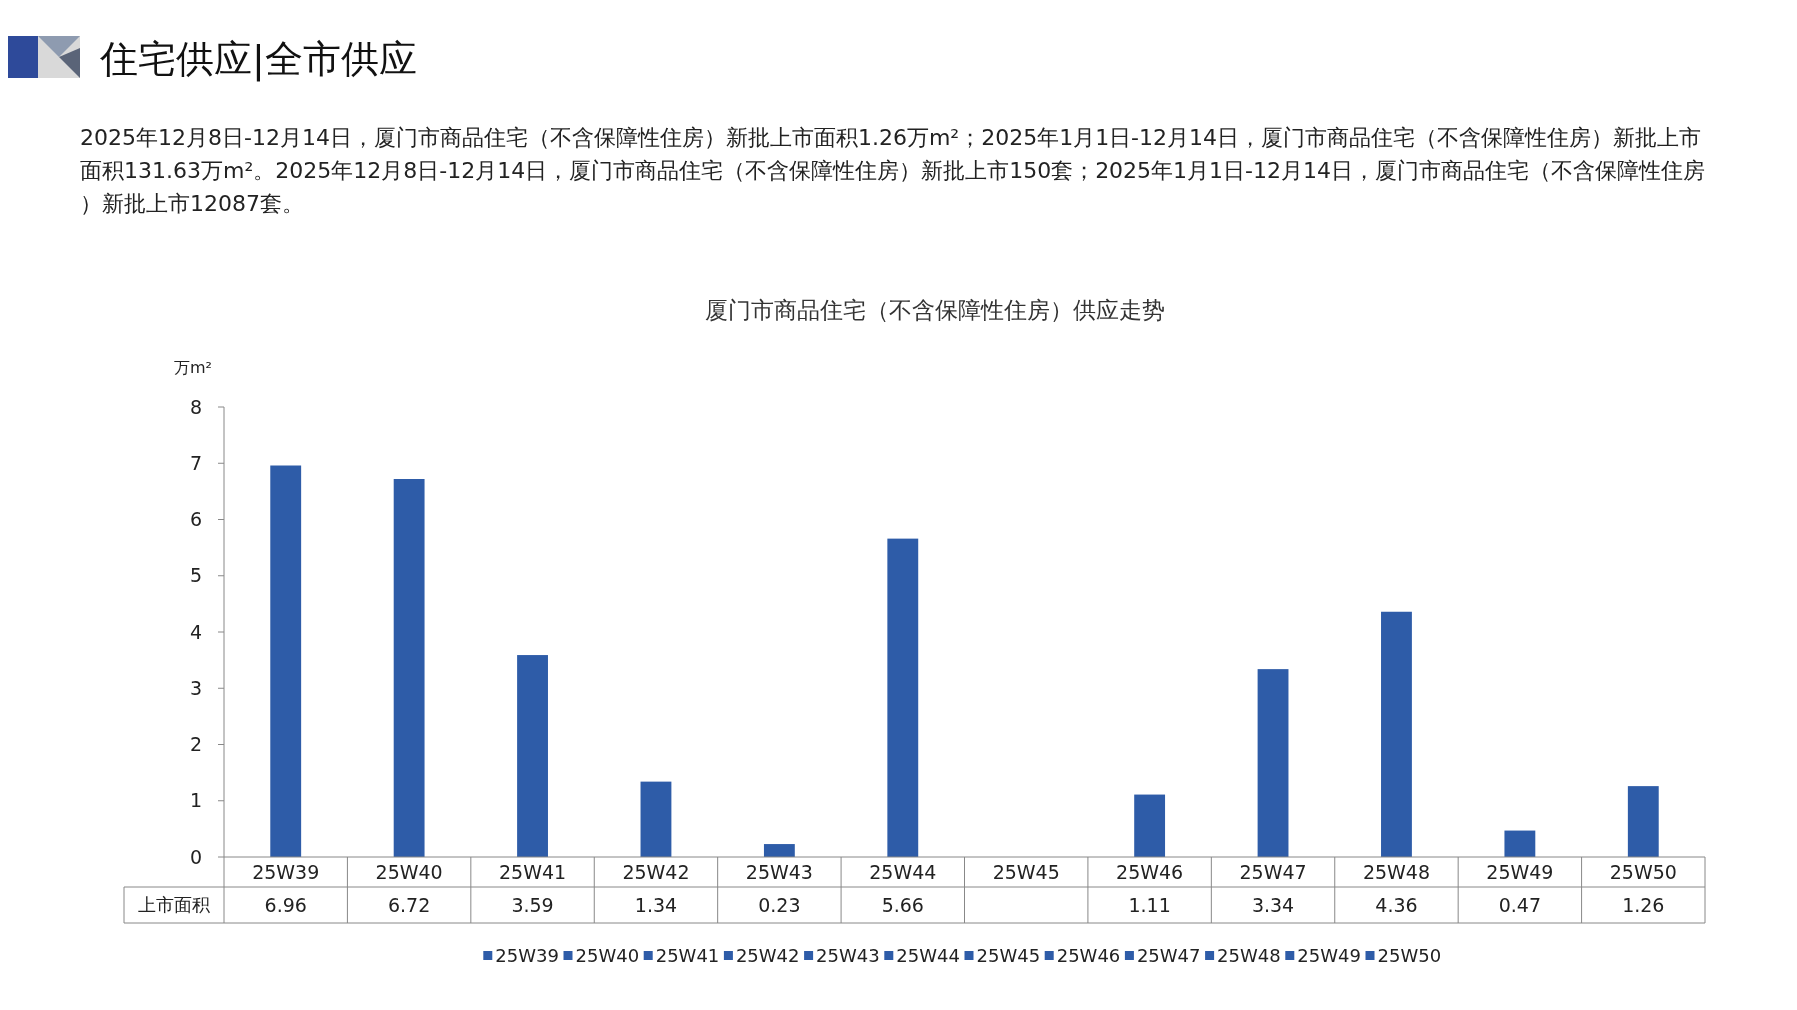 This screenshot has width=1797, height=1010. Describe the element at coordinates (195, 575) in the screenshot. I see `y-tick-label: 5` at that location.